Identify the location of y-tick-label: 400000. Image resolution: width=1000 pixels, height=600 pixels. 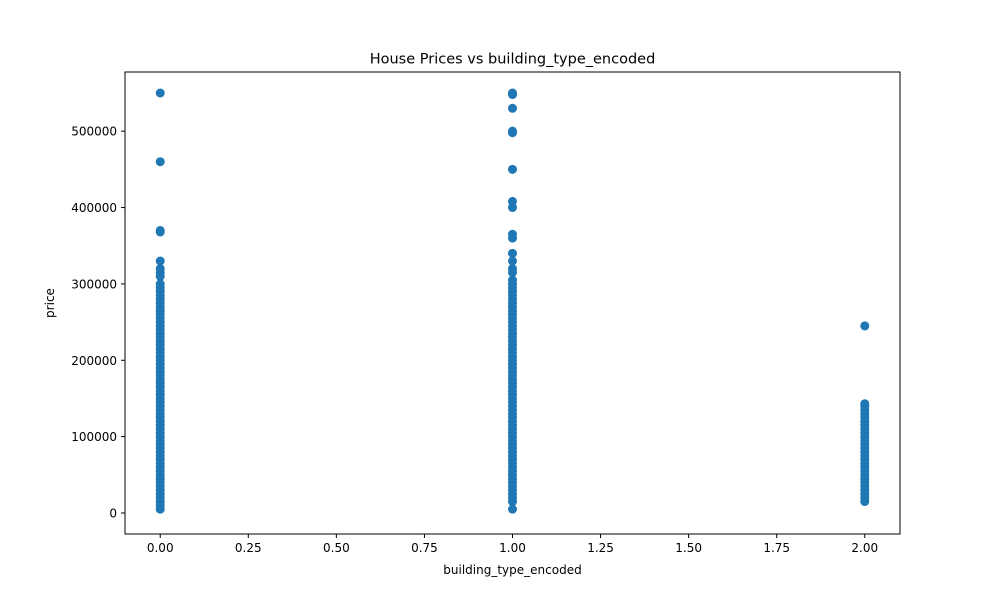
(94, 208).